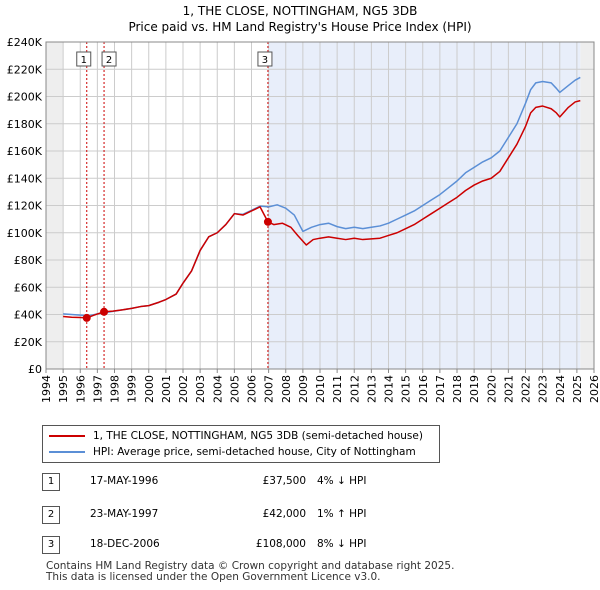  Describe the element at coordinates (269, 389) in the screenshot. I see `x-tick-label: 2007` at that location.